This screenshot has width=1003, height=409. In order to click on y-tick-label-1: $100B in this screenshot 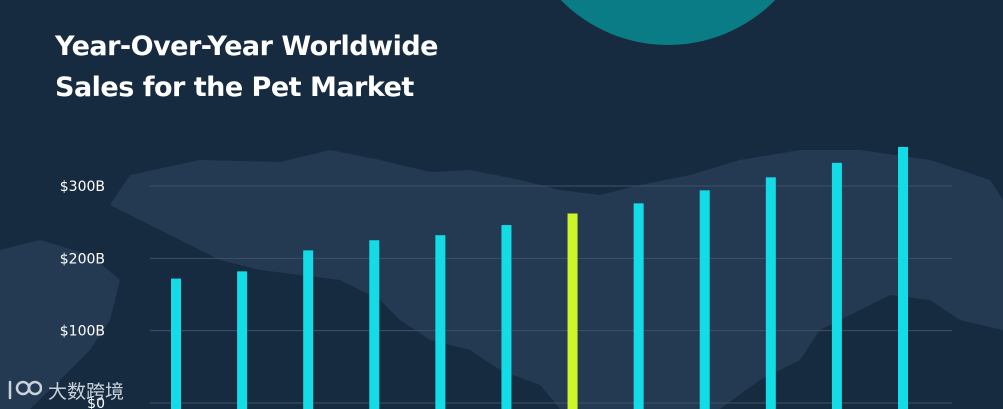, I will do `click(82, 332)`.